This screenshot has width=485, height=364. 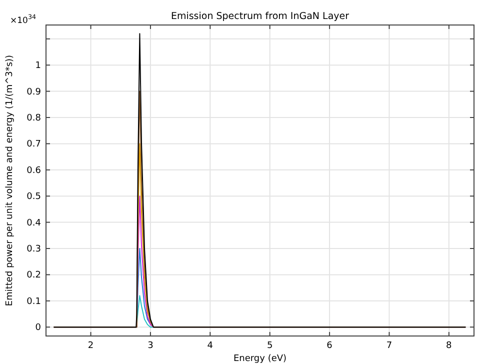 What do you see at coordinates (33, 301) in the screenshot?
I see `y-tick-label: 0.1` at bounding box center [33, 301].